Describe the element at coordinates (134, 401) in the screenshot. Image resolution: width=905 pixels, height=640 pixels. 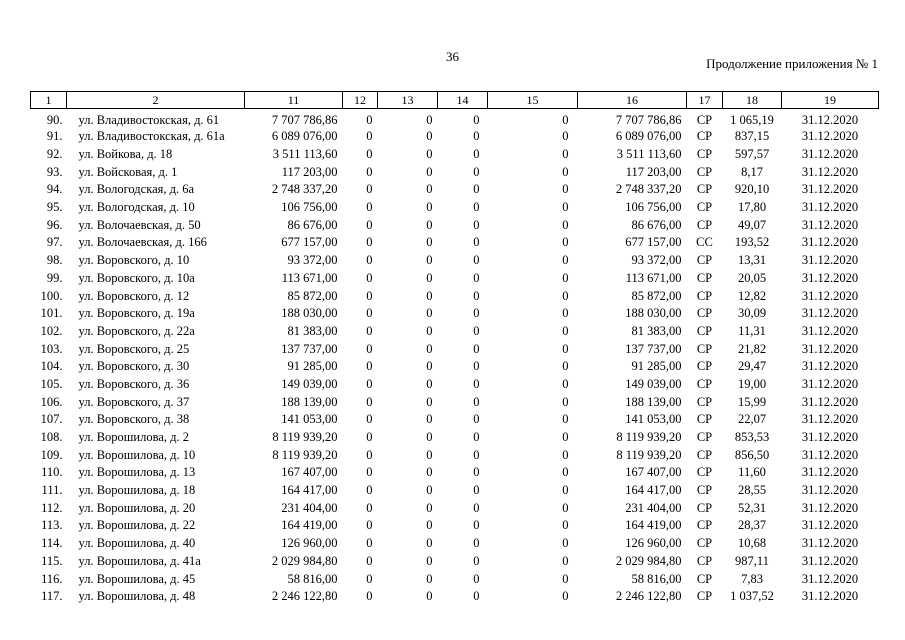
I see `address: ул. Воровского, д. 37` at that location.